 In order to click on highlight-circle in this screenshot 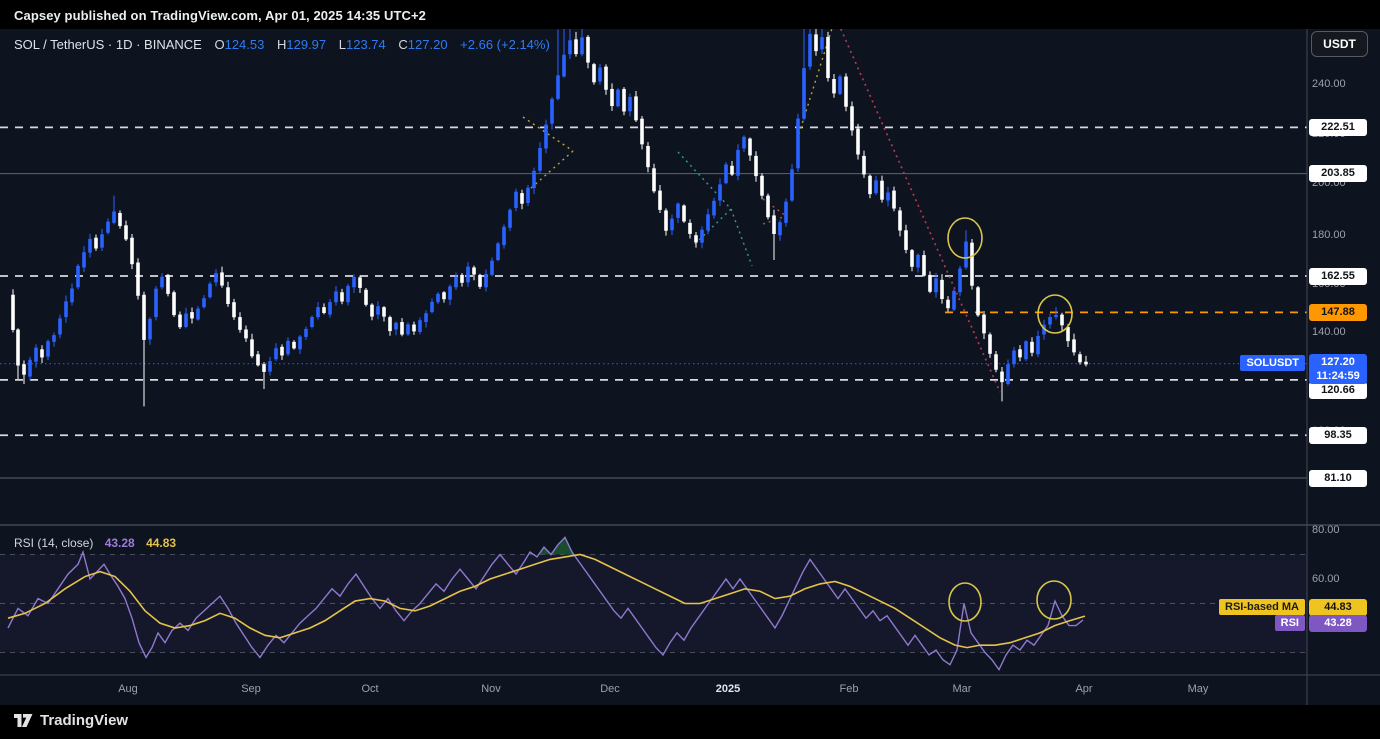, I will do `click(965, 602)`.